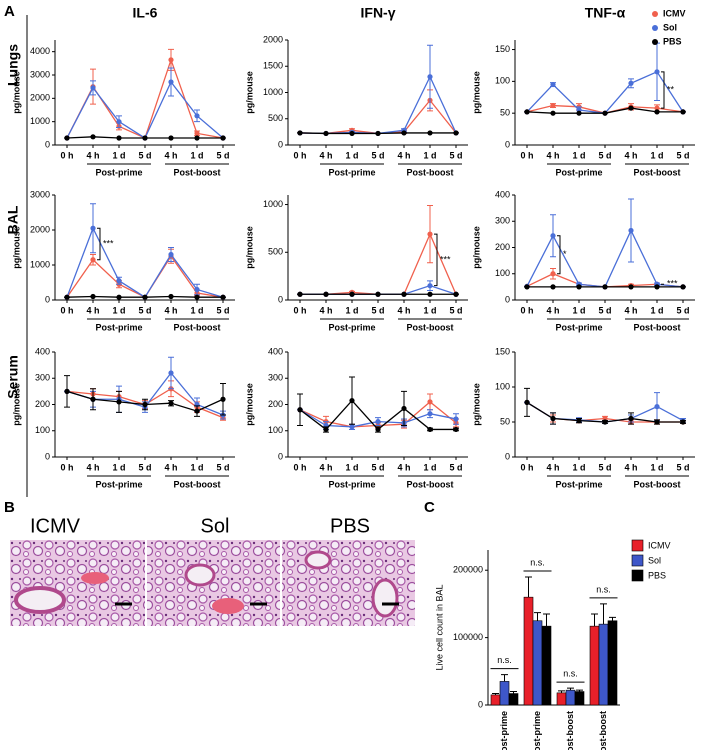  What do you see at coordinates (40, 194) in the screenshot?
I see `y-tick-label: 3000` at bounding box center [40, 194].